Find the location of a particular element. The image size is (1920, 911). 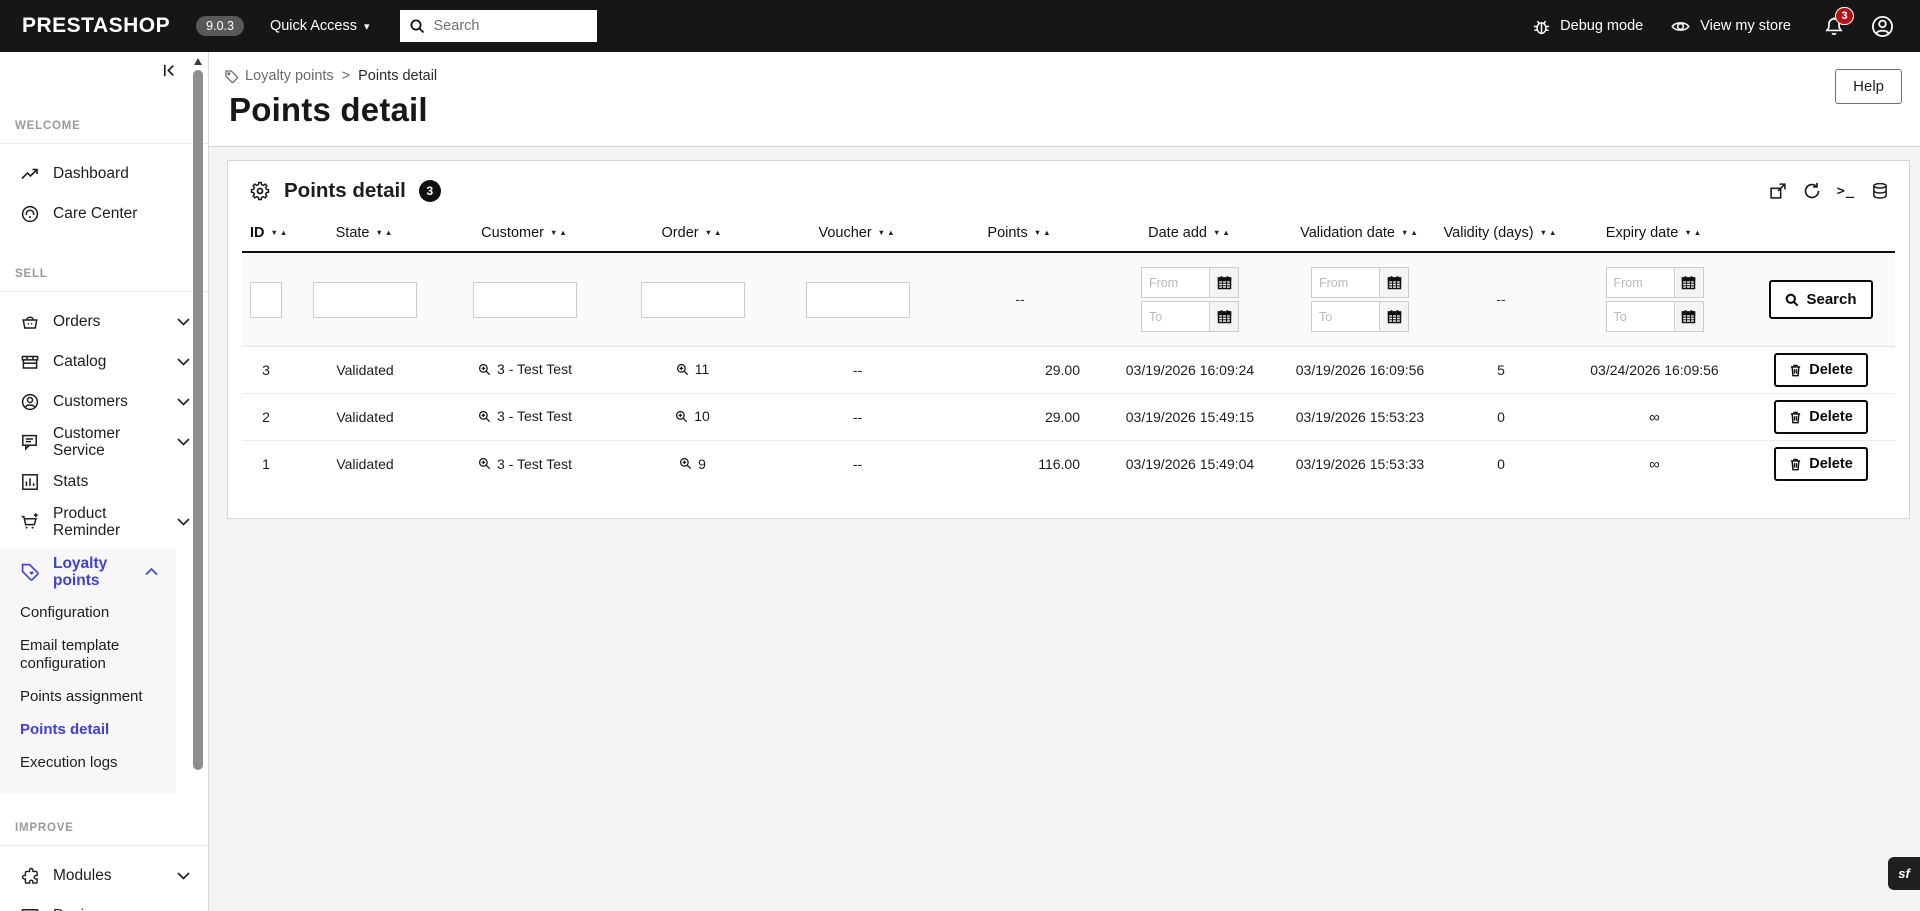

sidebar-item-design: Design is located at coordinates (104, 903).